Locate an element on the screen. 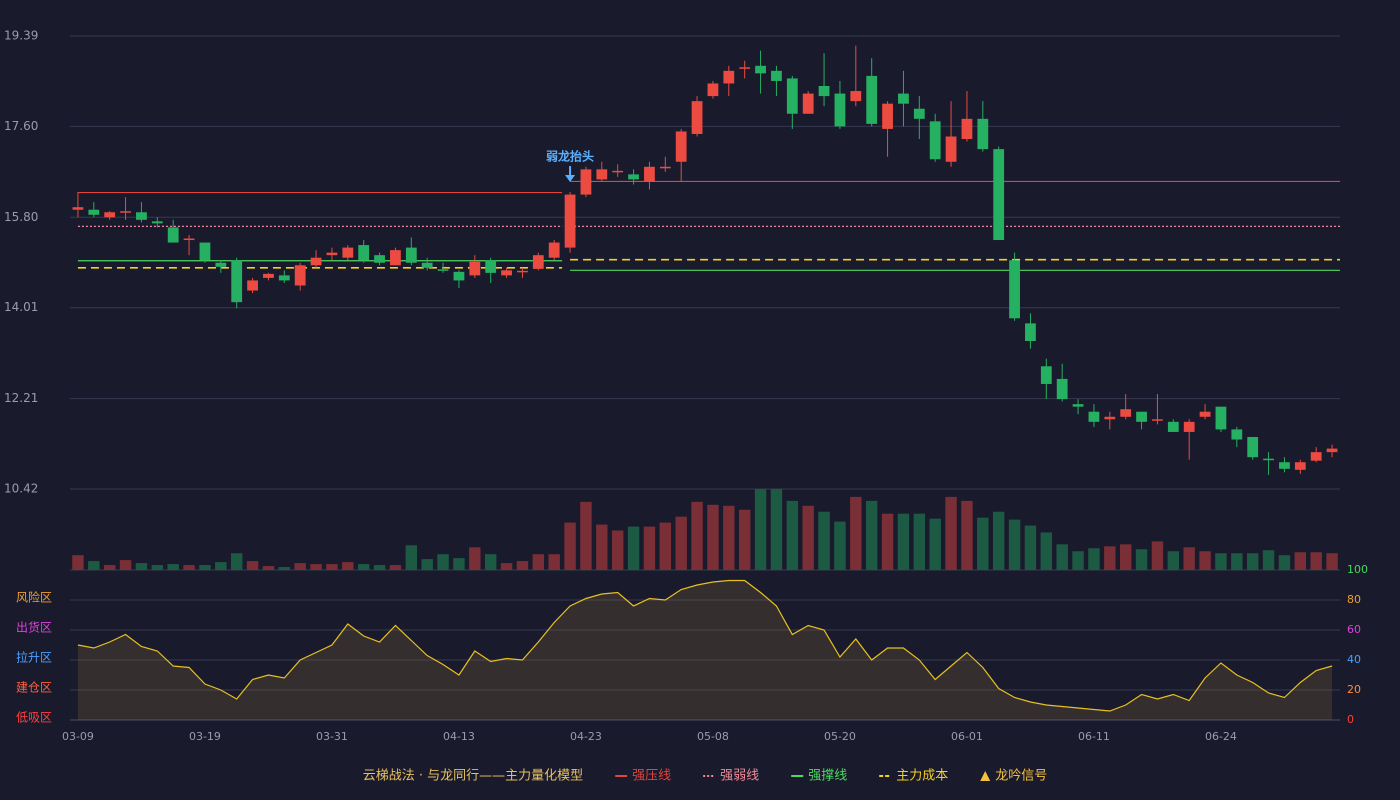 The height and width of the screenshot is (800, 1400). y2-tick-label: 60 is located at coordinates (1354, 629).